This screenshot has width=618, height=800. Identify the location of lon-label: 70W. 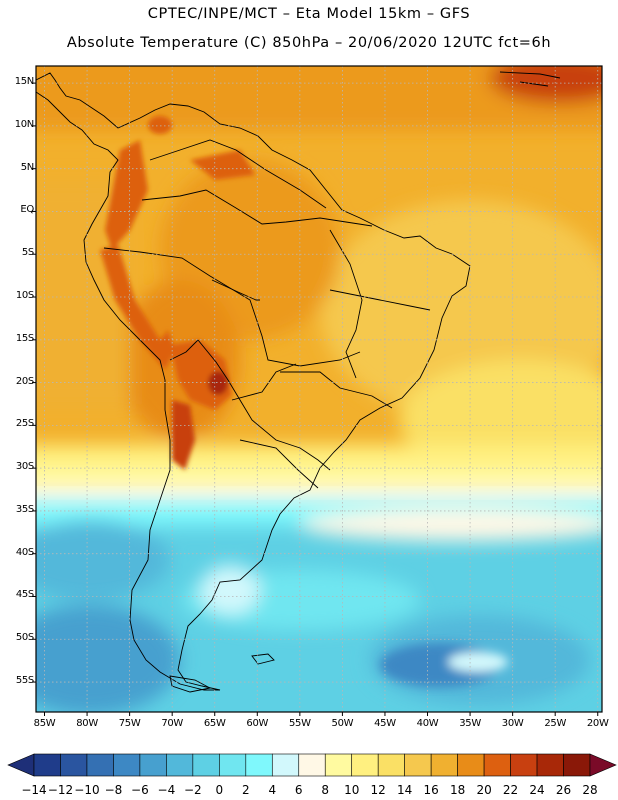
(172, 723).